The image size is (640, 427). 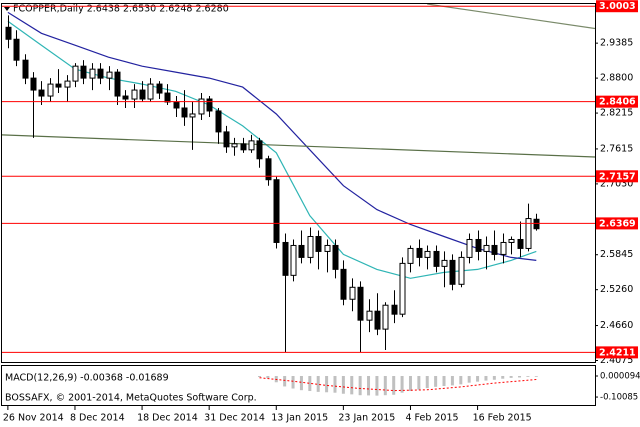 What do you see at coordinates (87, 378) in the screenshot?
I see `macd-label: MACD(12,26,9) -0.00368 -0.01689` at bounding box center [87, 378].